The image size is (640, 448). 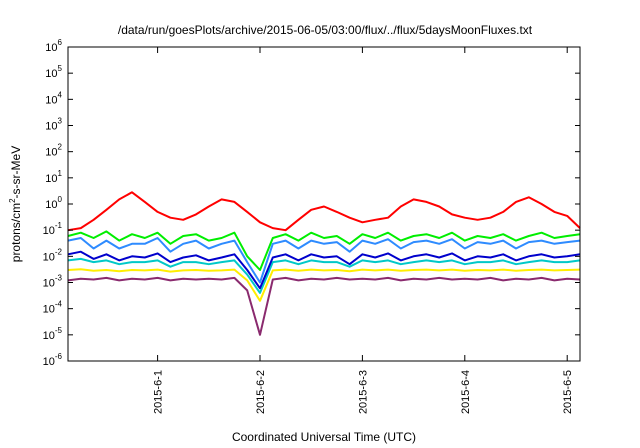 I want to click on y-tick-exponent: -1, so click(x=59, y=225).